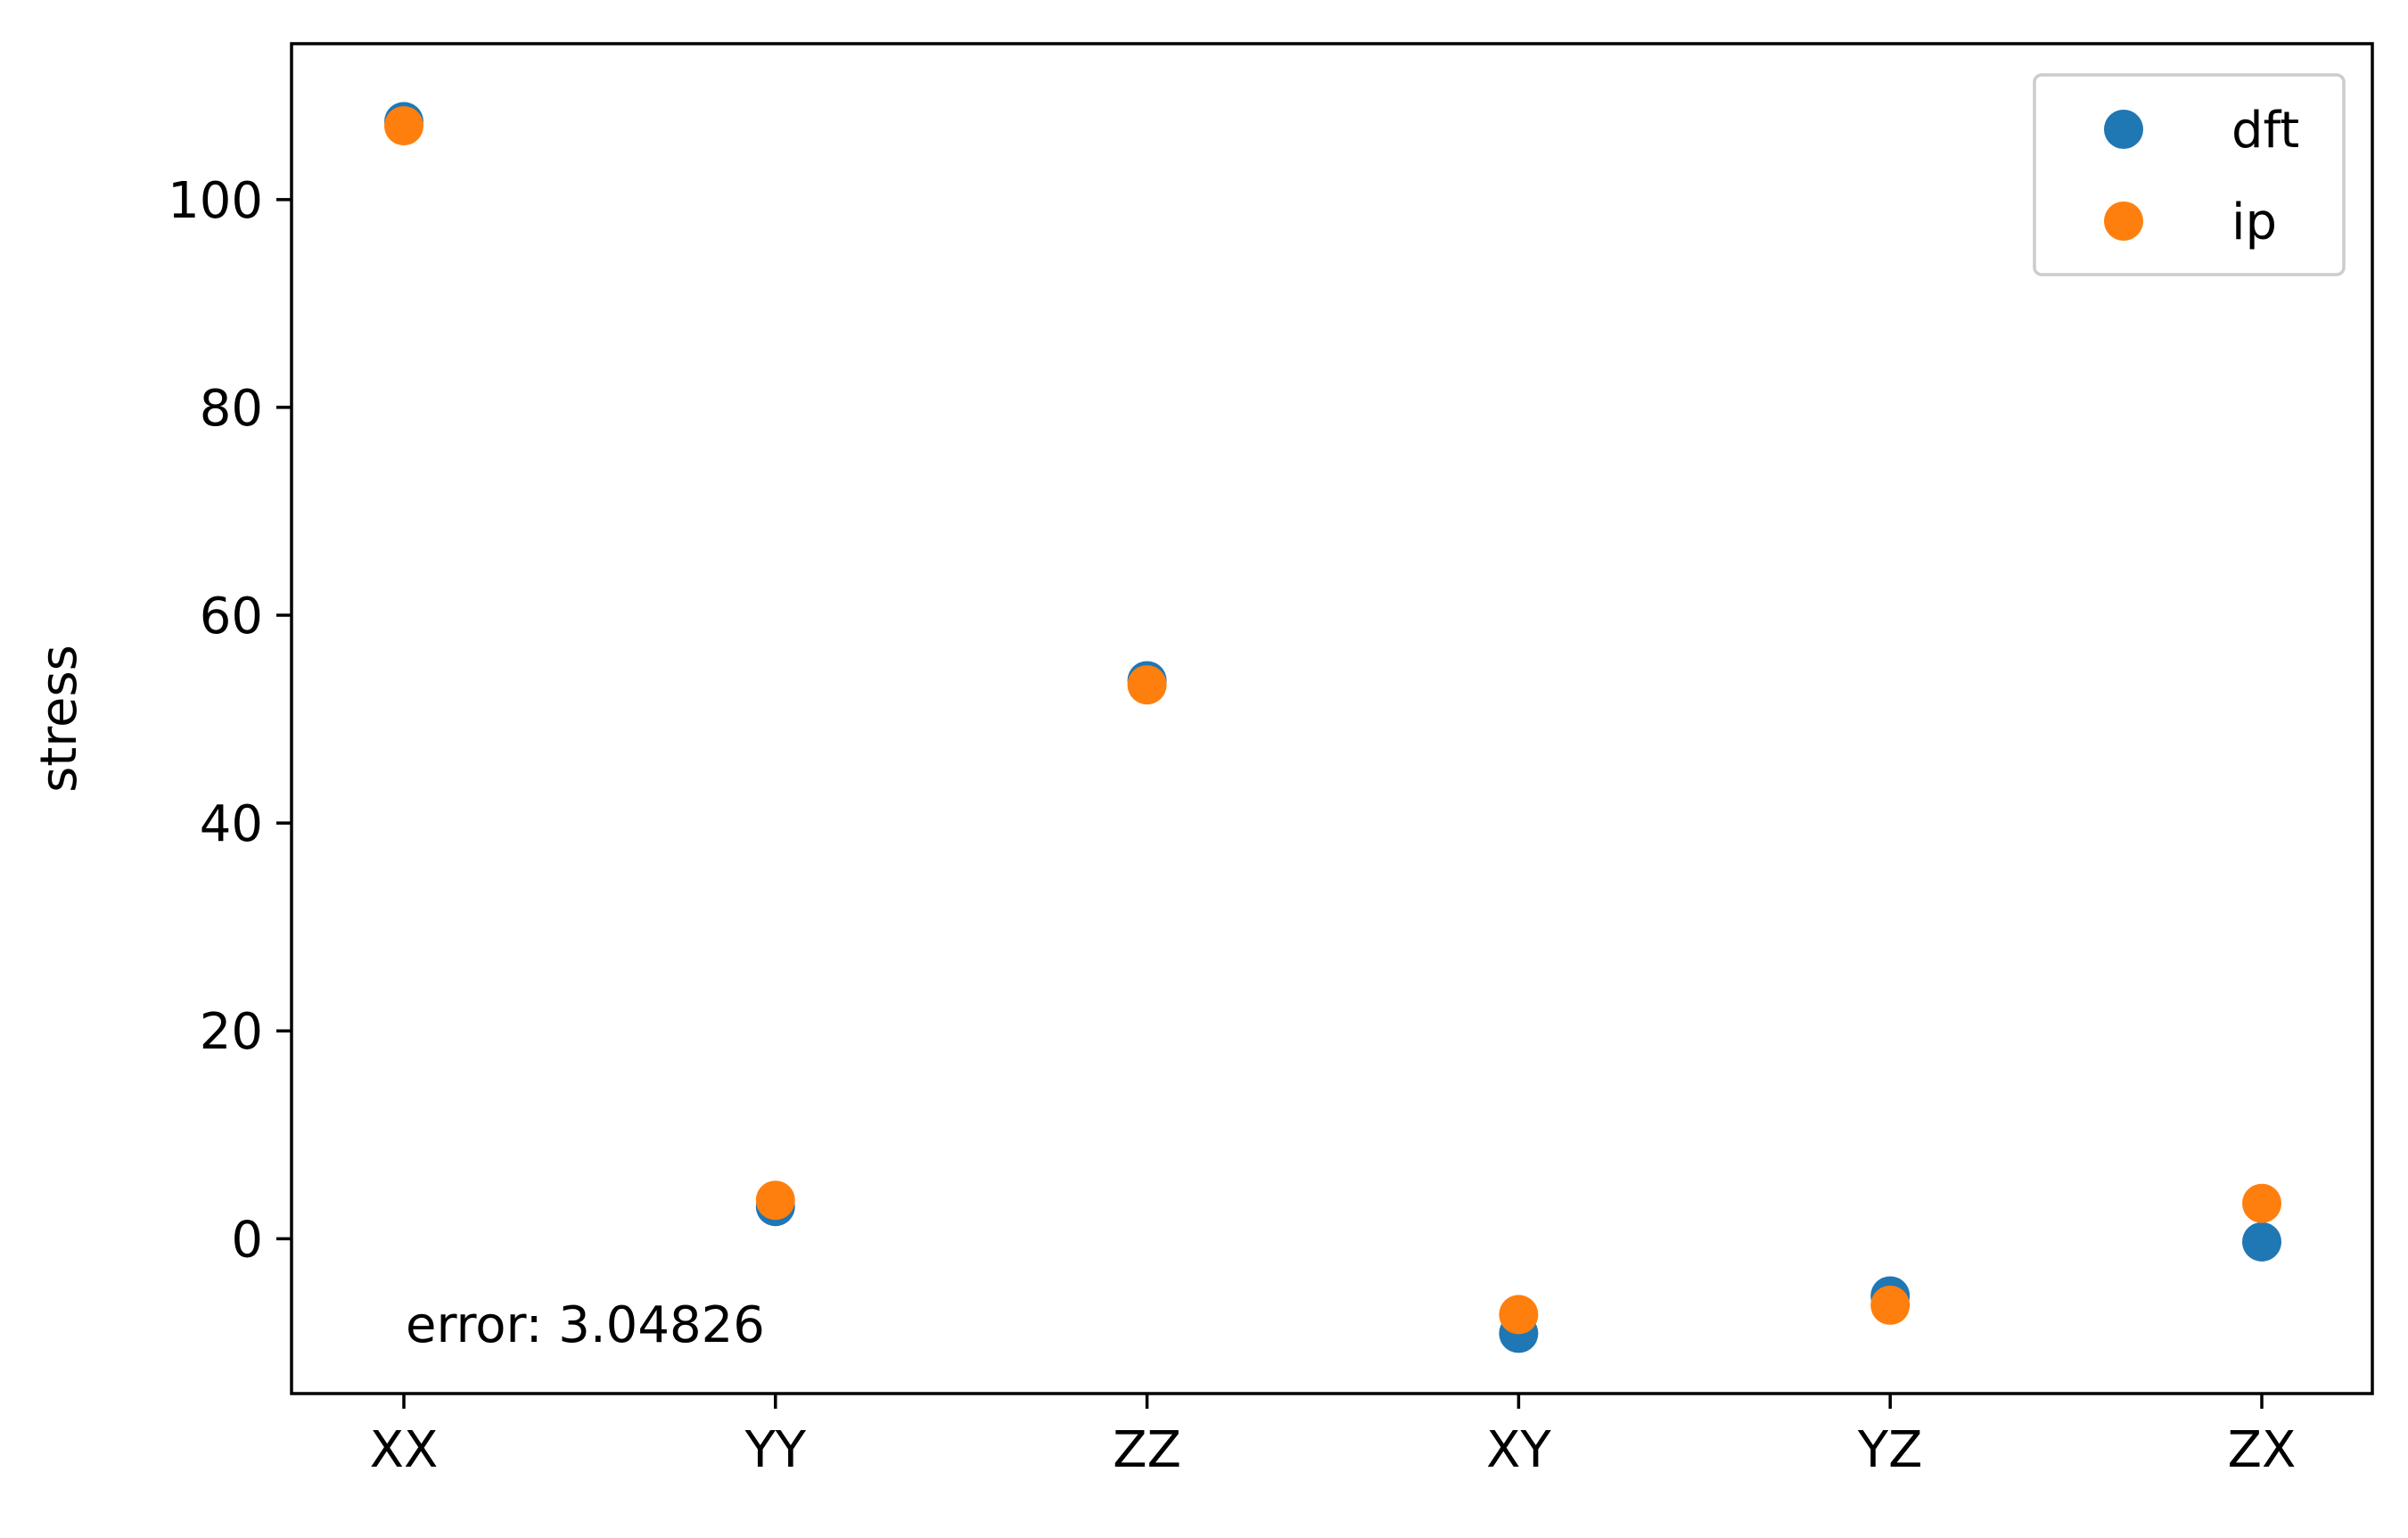 The width and height of the screenshot is (2408, 1538). Describe the element at coordinates (232, 824) in the screenshot. I see `y-tick-label: 40` at that location.